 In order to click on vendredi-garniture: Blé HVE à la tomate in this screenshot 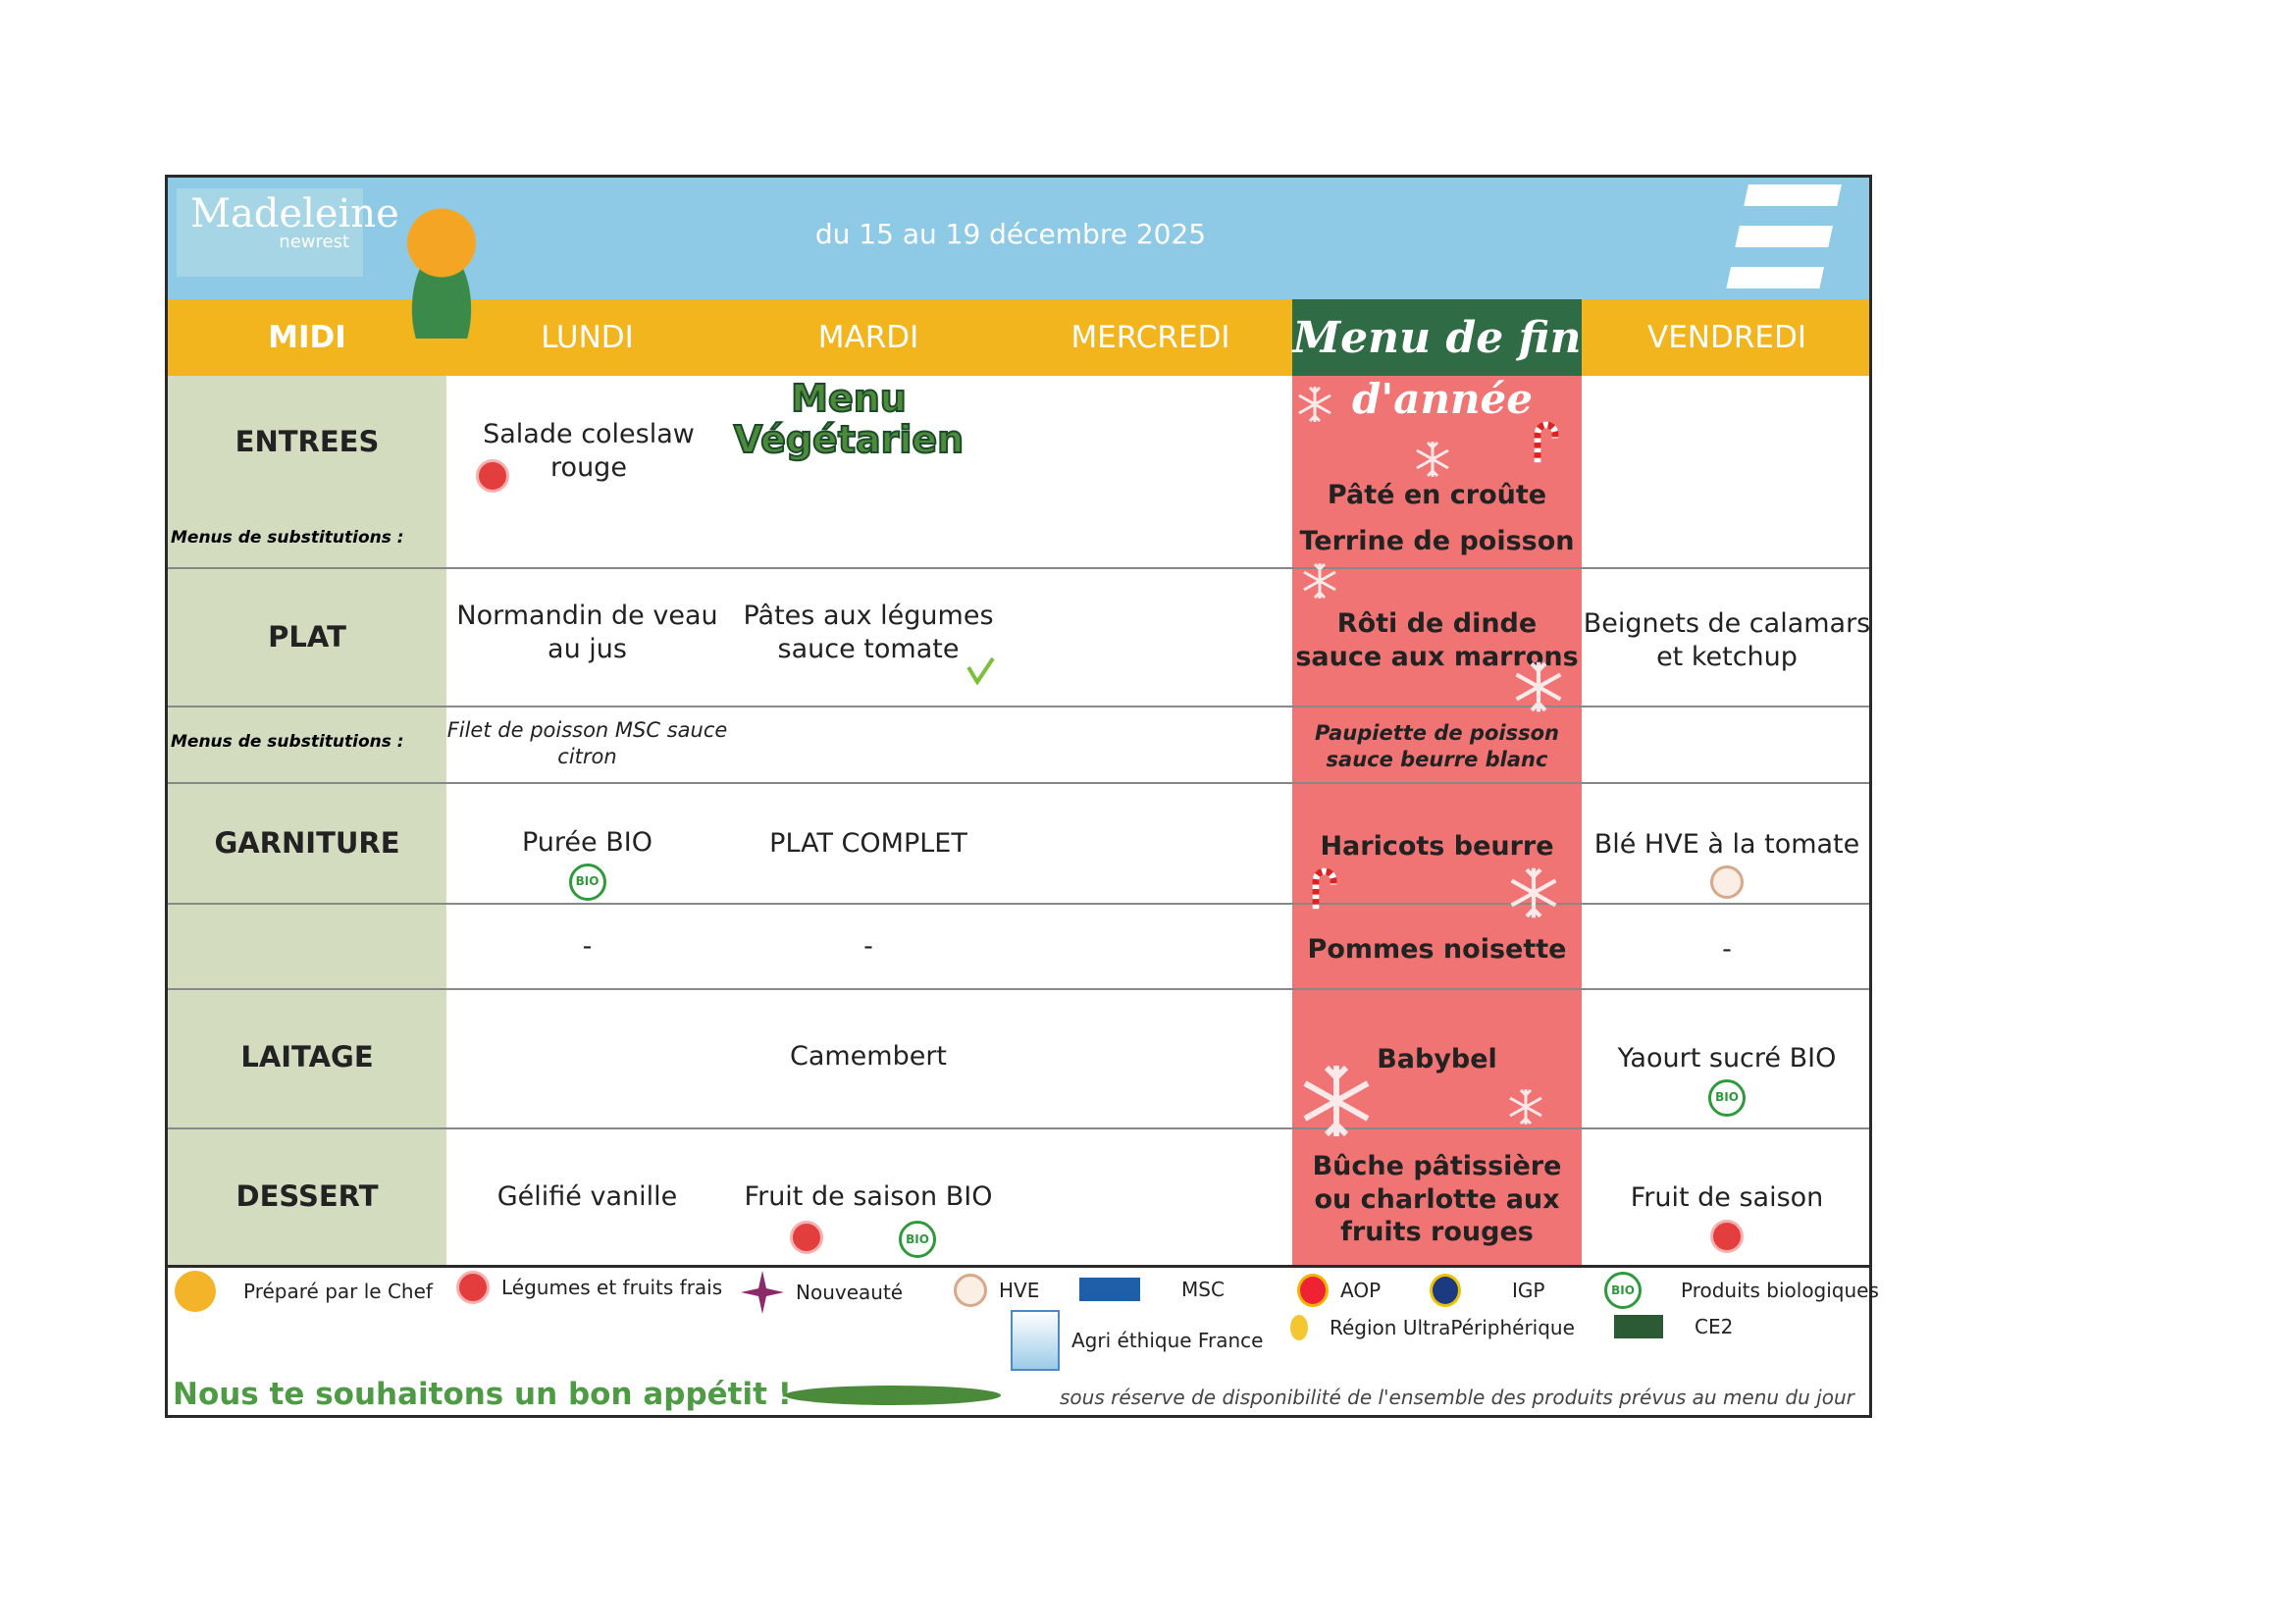, I will do `click(1727, 863)`.